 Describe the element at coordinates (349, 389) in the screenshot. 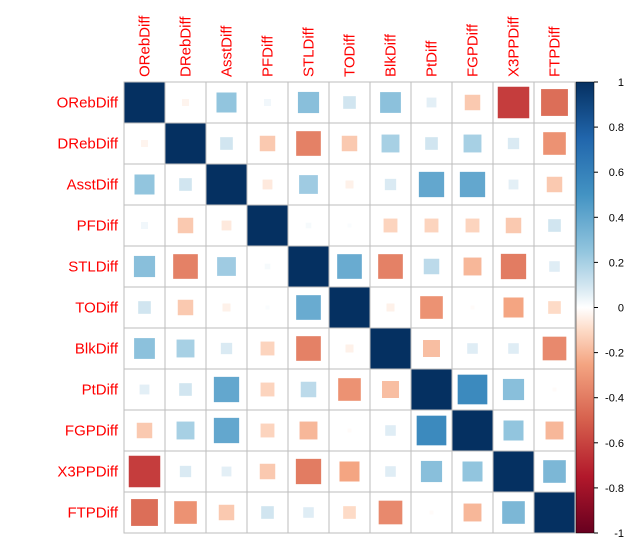

I see `cell-PtDiff-TODiff` at that location.